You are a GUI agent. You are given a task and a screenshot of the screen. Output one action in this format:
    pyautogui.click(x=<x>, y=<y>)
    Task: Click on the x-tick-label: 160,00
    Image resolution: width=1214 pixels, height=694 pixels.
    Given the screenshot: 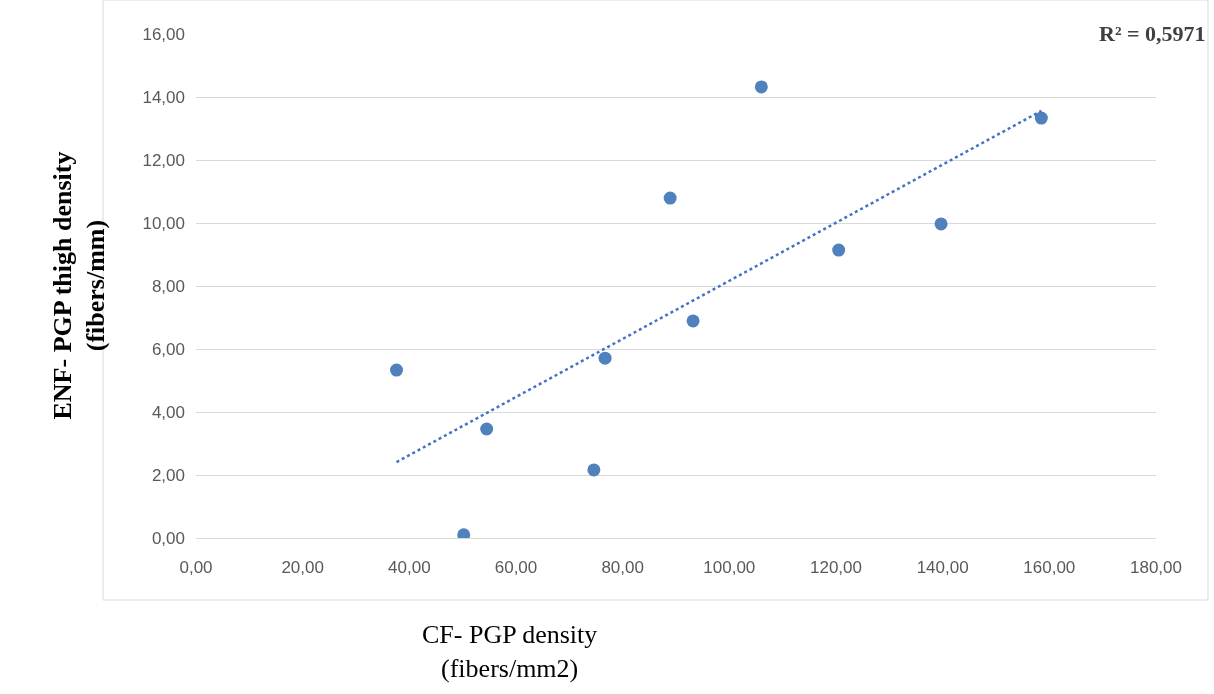 What is the action you would take?
    pyautogui.click(x=1049, y=568)
    